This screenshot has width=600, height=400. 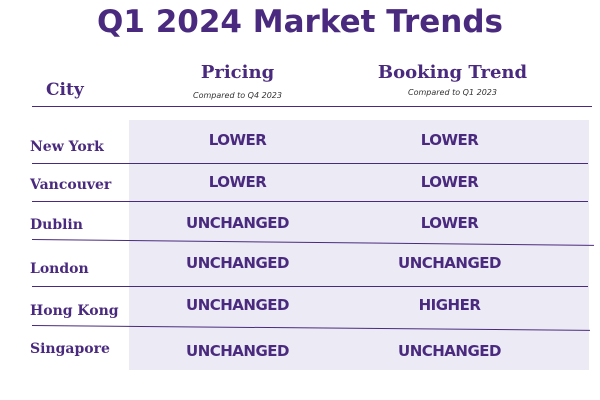 What do you see at coordinates (71, 185) in the screenshot?
I see `city-name: Vancouver` at bounding box center [71, 185].